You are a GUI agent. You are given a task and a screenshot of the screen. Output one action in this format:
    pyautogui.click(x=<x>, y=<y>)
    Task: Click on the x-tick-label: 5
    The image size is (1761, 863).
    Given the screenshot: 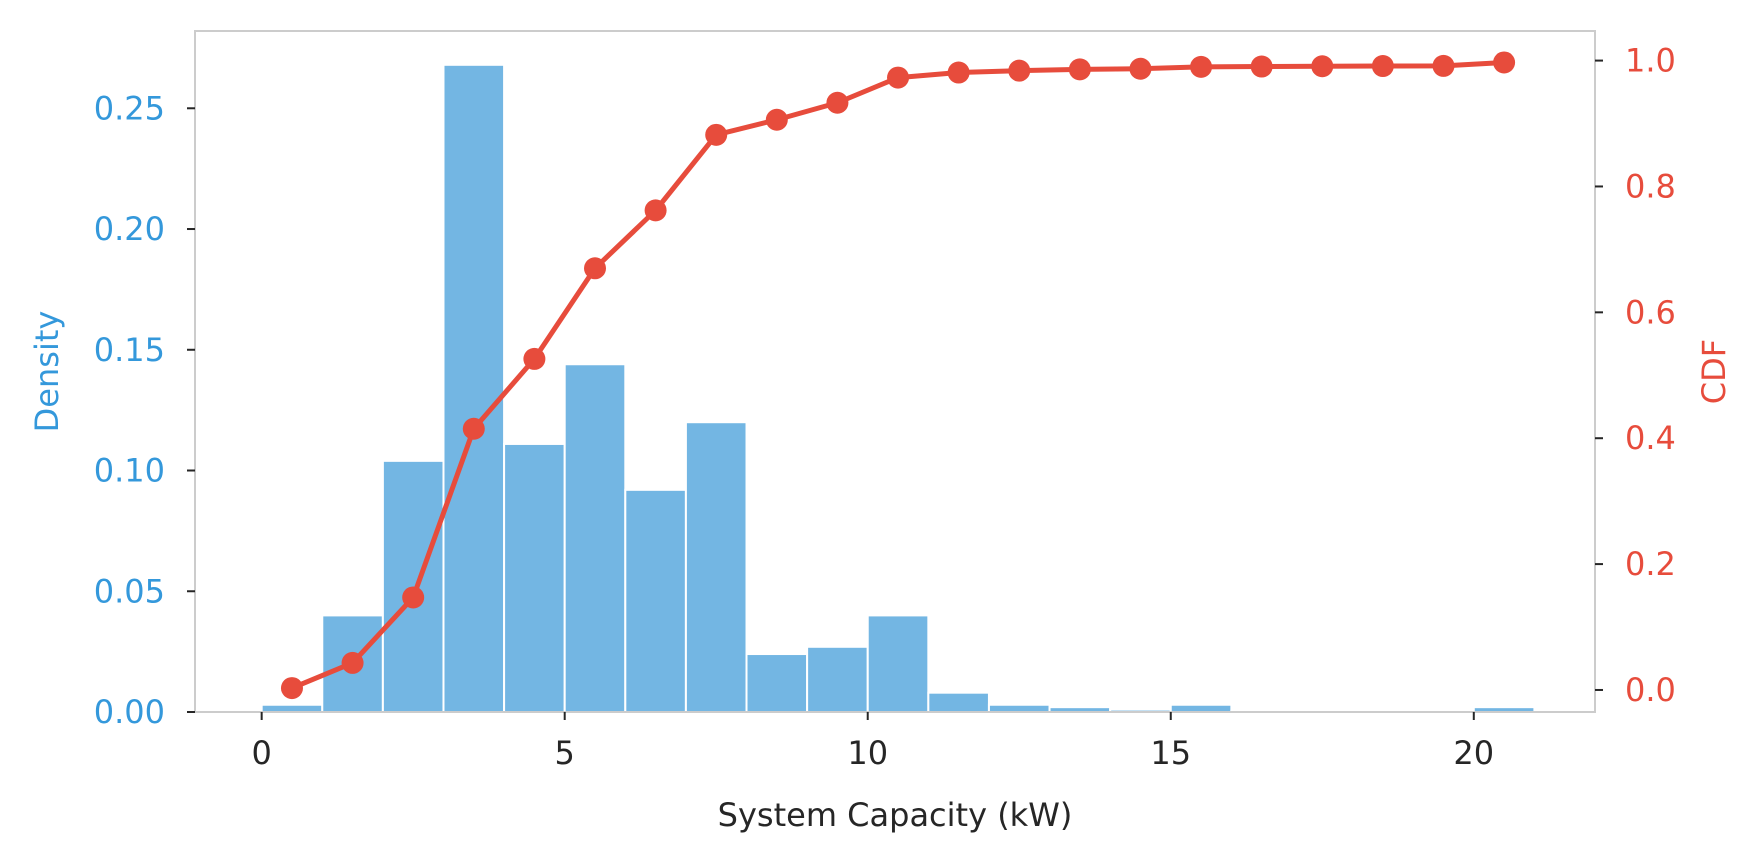 What is the action you would take?
    pyautogui.click(x=565, y=753)
    